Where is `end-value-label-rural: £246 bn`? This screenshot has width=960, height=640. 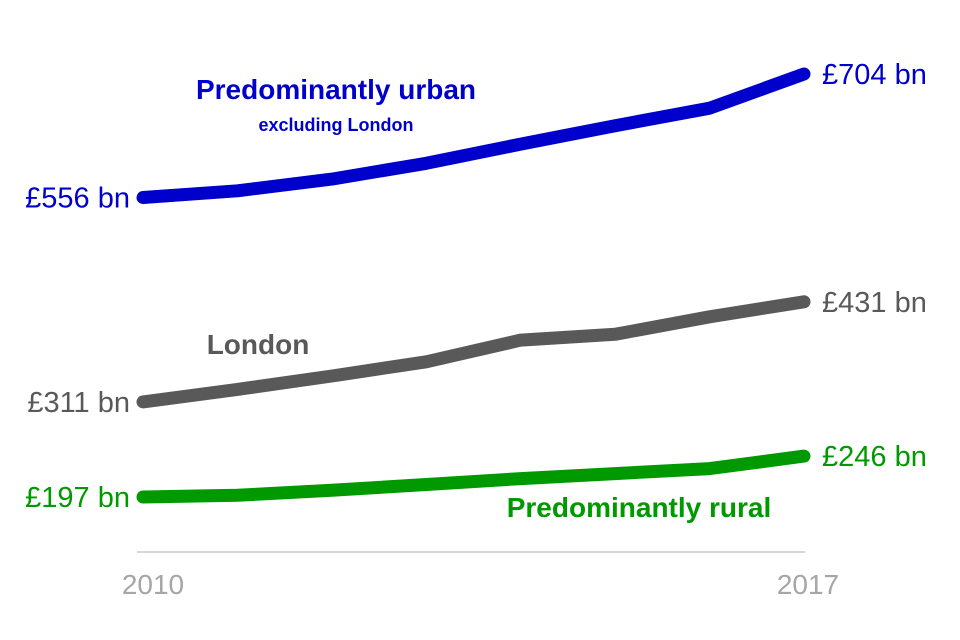
end-value-label-rural: £246 bn is located at coordinates (874, 457).